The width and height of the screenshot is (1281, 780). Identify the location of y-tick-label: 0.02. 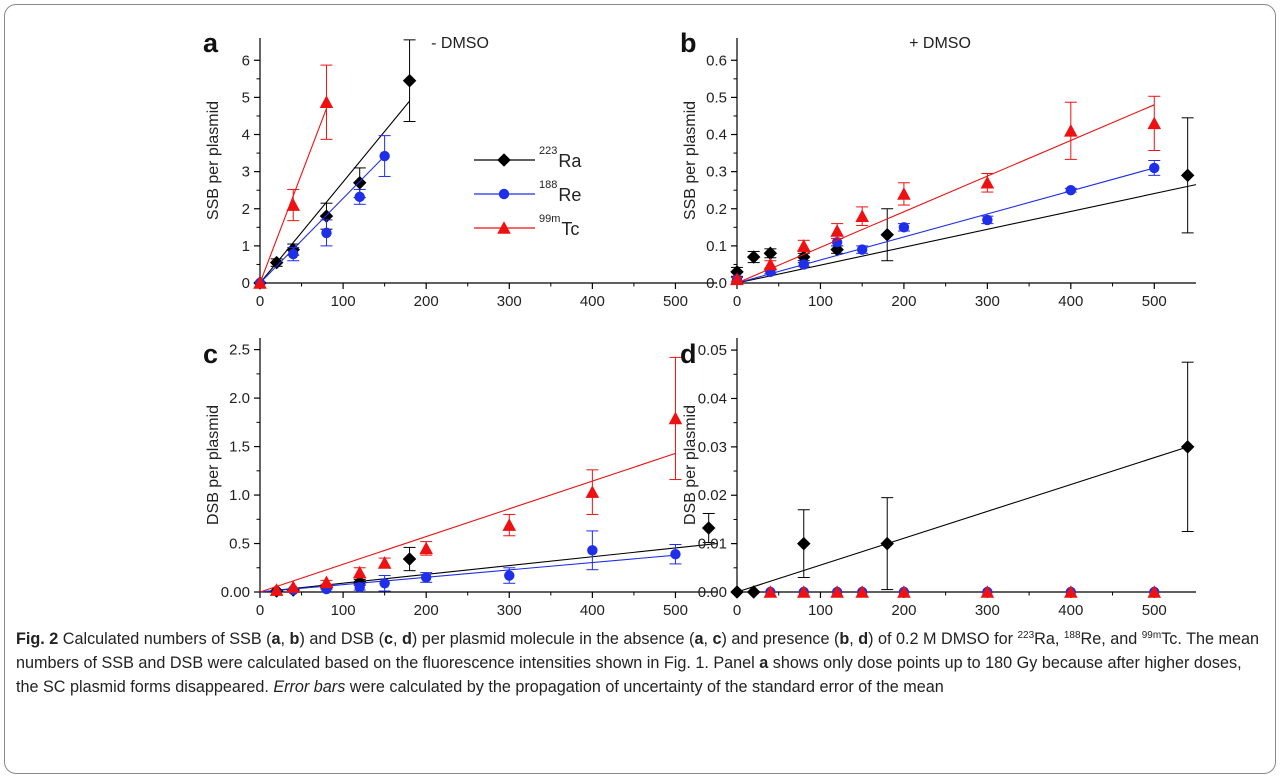
(712, 495).